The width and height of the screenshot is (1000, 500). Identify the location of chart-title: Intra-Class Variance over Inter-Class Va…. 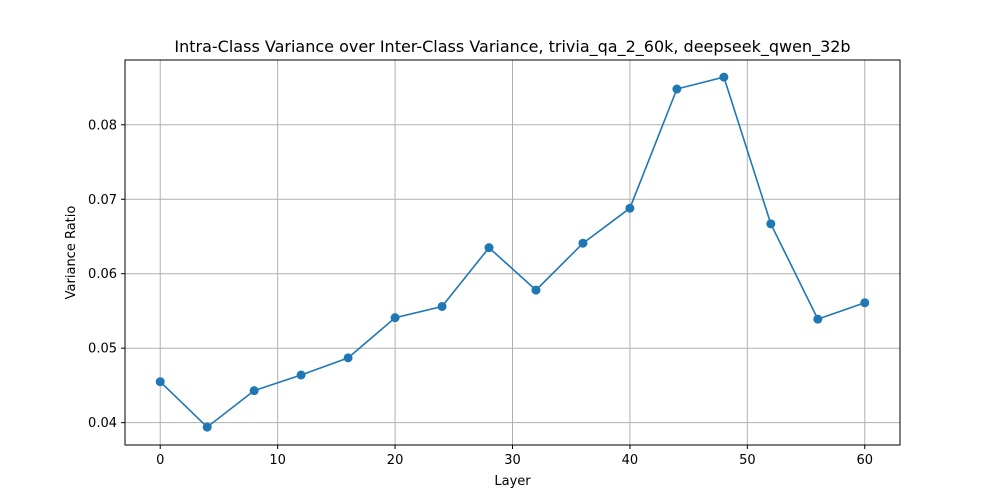
(512, 47).